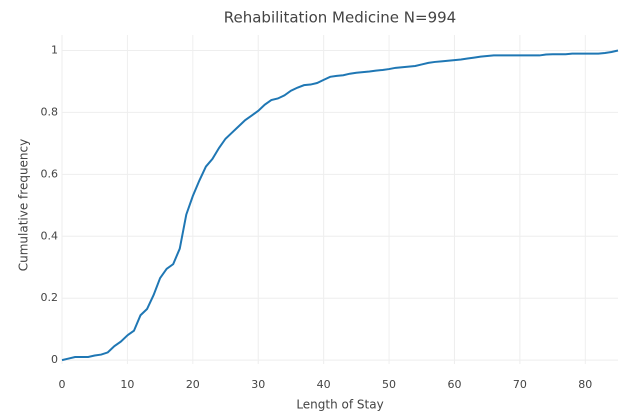  Describe the element at coordinates (50, 111) in the screenshot. I see `y-tick-label: 0.8` at that location.